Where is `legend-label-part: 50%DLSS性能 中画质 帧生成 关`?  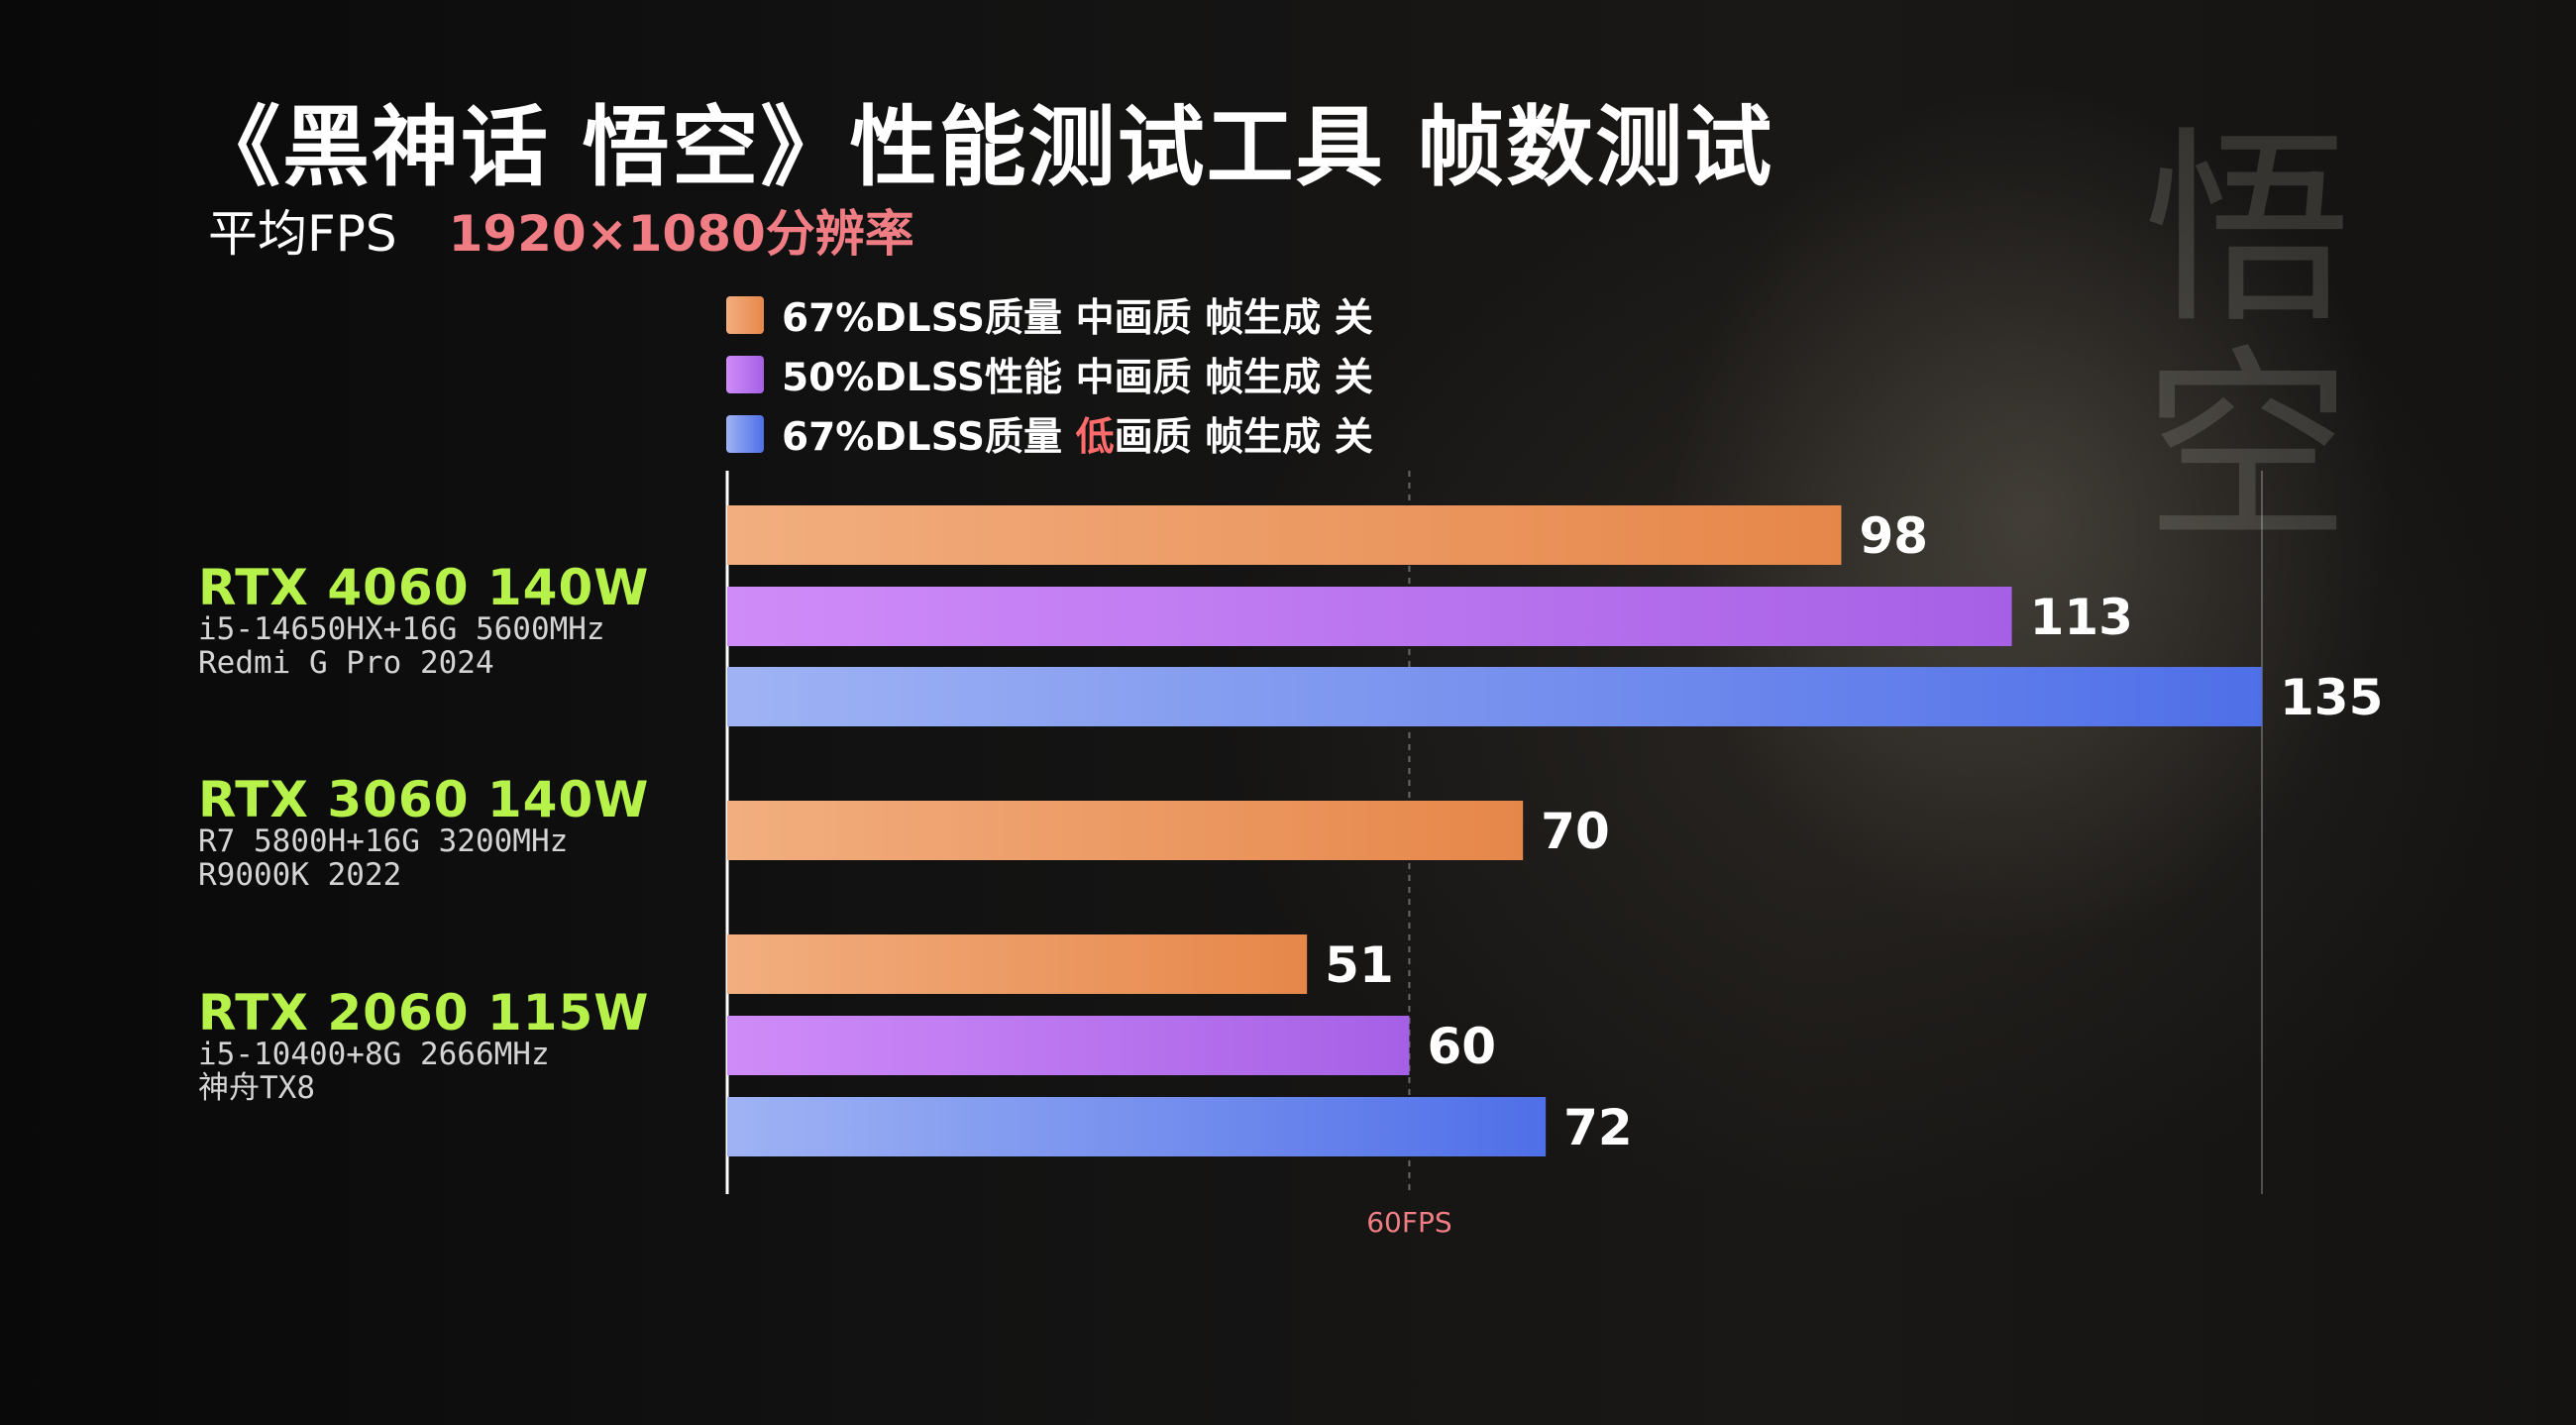
legend-label-part: 50%DLSS性能 中画质 帧生成 关 is located at coordinates (1077, 378).